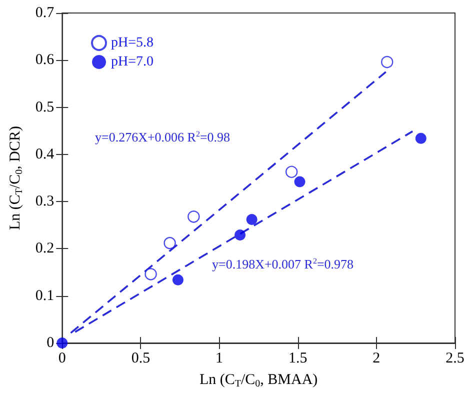 The width and height of the screenshot is (468, 400). I want to click on y-tick-label: 0.4, so click(45, 154).